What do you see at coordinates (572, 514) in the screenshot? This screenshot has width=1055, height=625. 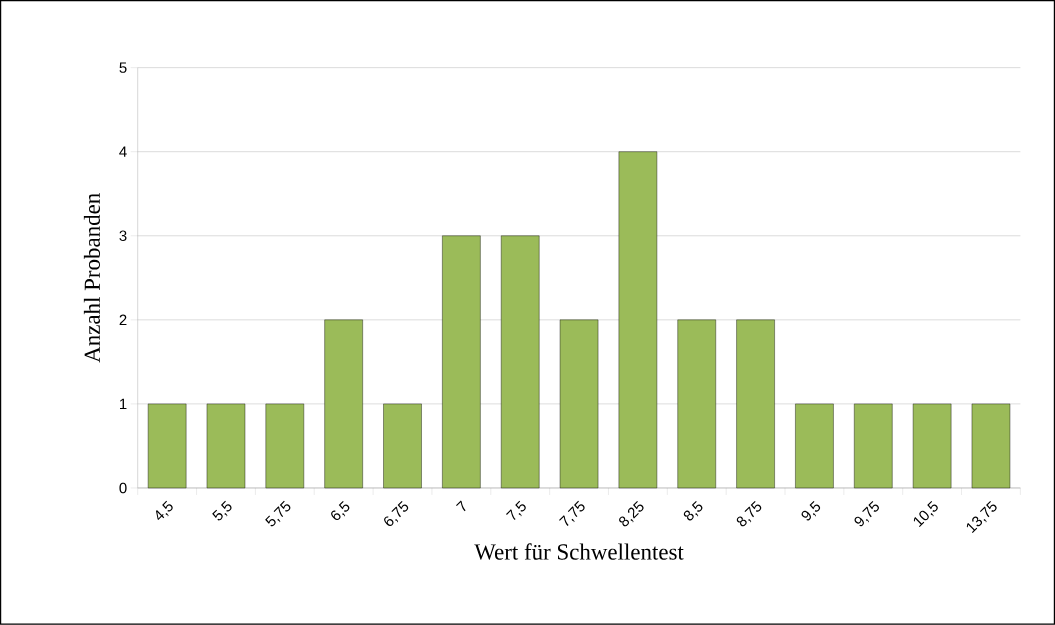 I see `x-tick-label: 7,75` at bounding box center [572, 514].